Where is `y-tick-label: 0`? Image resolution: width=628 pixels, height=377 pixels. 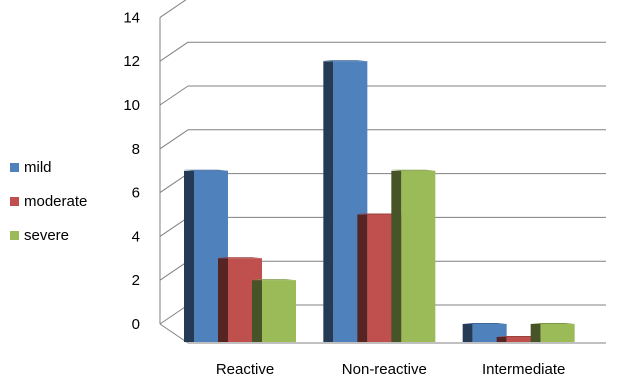
y-tick-label: 0 is located at coordinates (136, 324).